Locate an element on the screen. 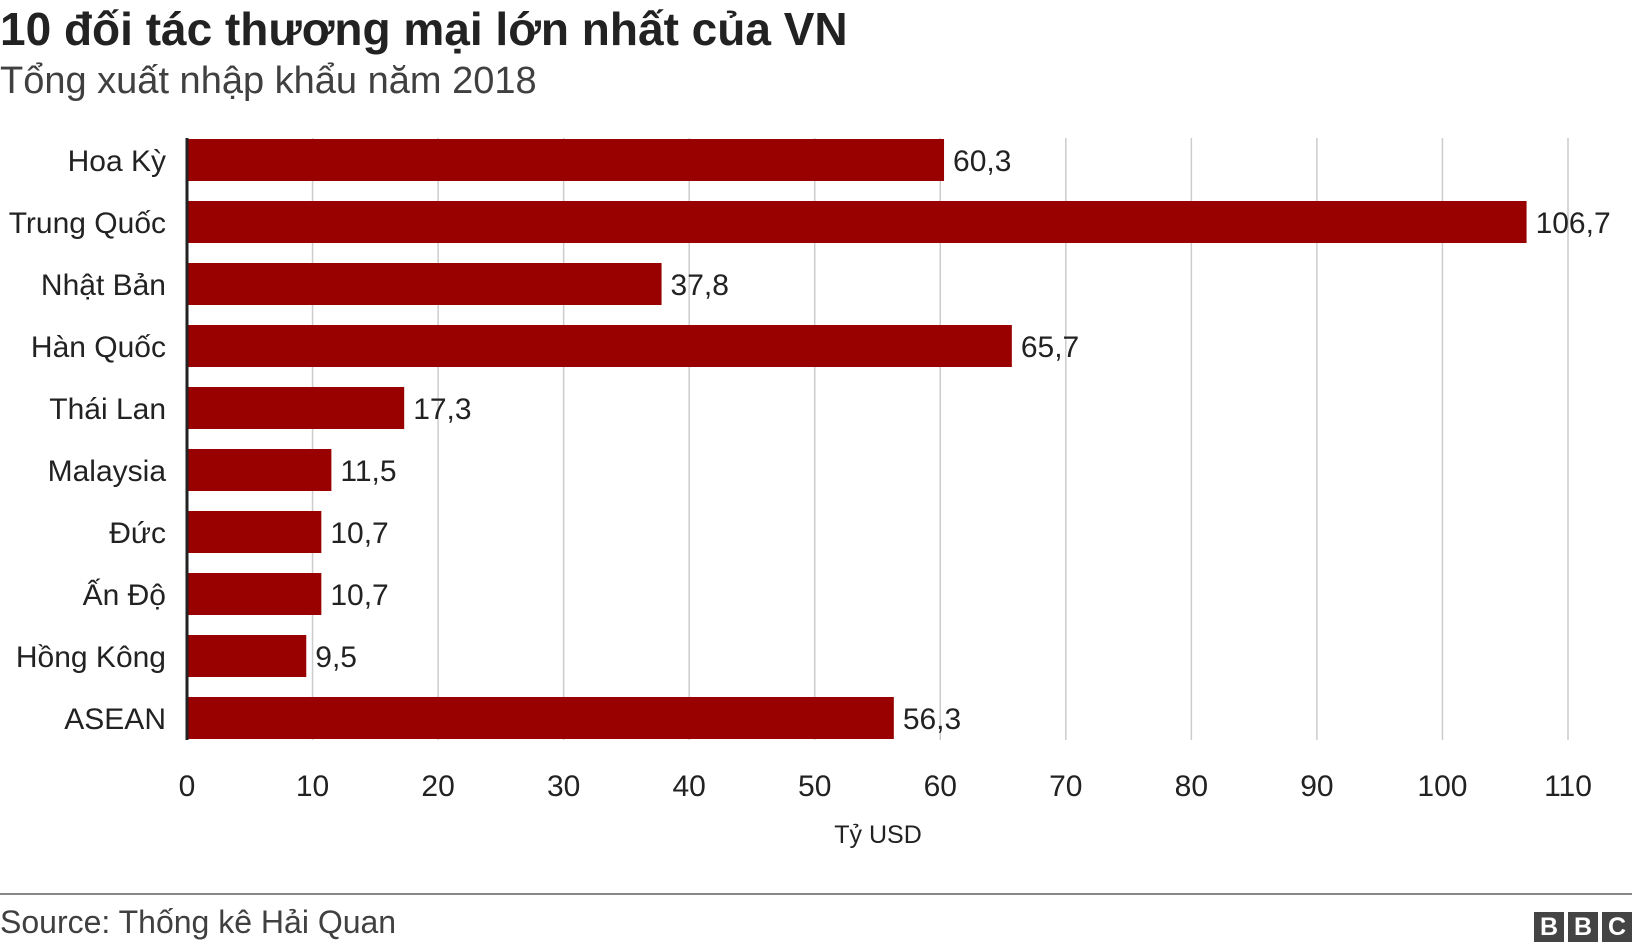  category-label: Trung Quốc is located at coordinates (87, 223).